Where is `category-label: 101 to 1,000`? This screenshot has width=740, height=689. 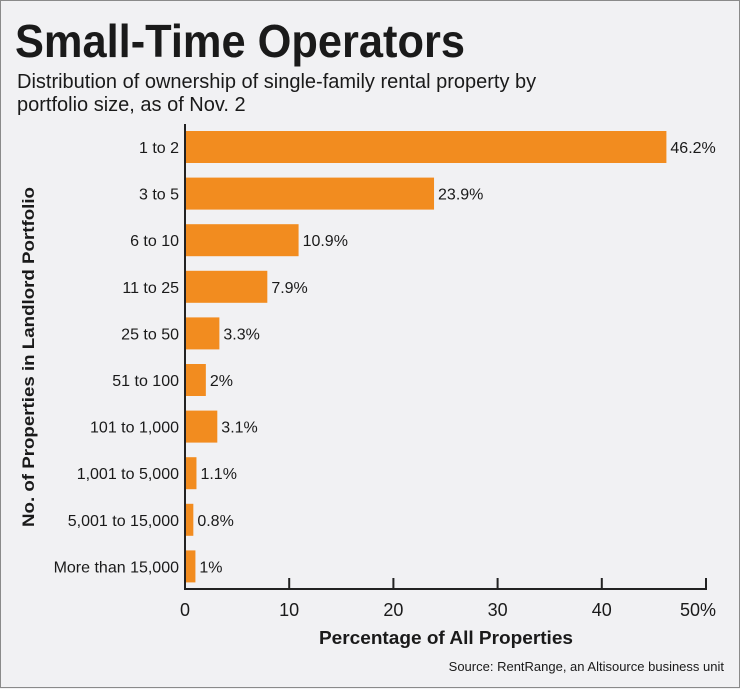
category-label: 101 to 1,000 is located at coordinates (134, 428).